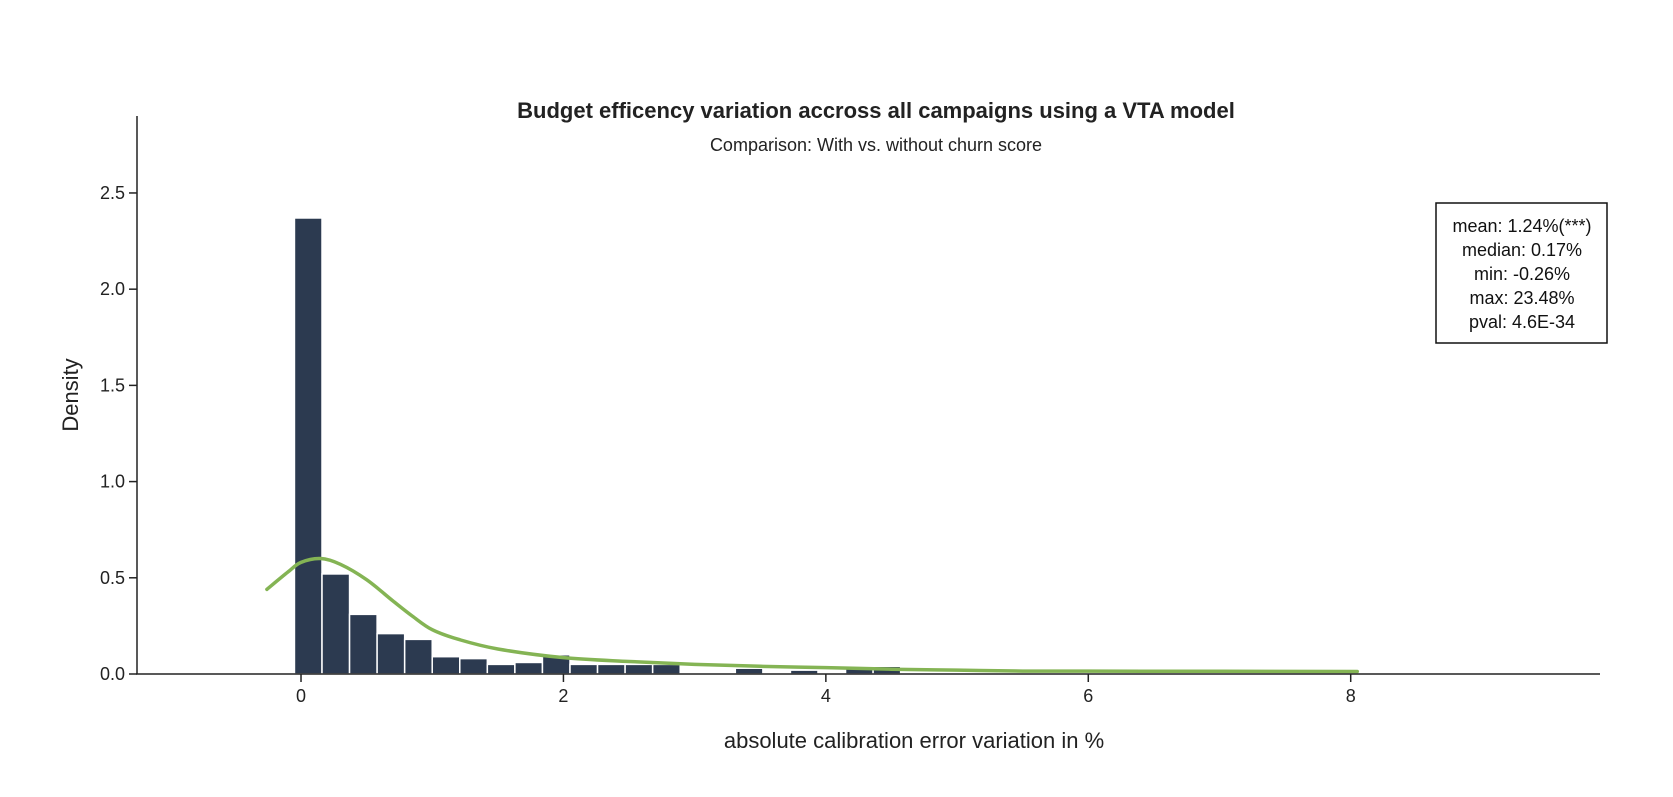 The height and width of the screenshot is (797, 1673). What do you see at coordinates (112, 193) in the screenshot?
I see `y-tick-label: 2.5` at bounding box center [112, 193].